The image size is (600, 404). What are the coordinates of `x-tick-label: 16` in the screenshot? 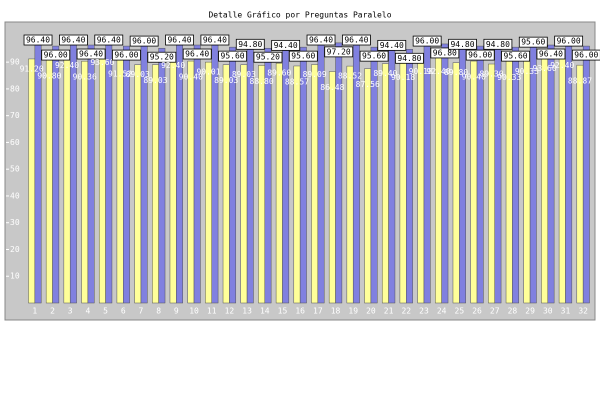 It's located at (300, 311).